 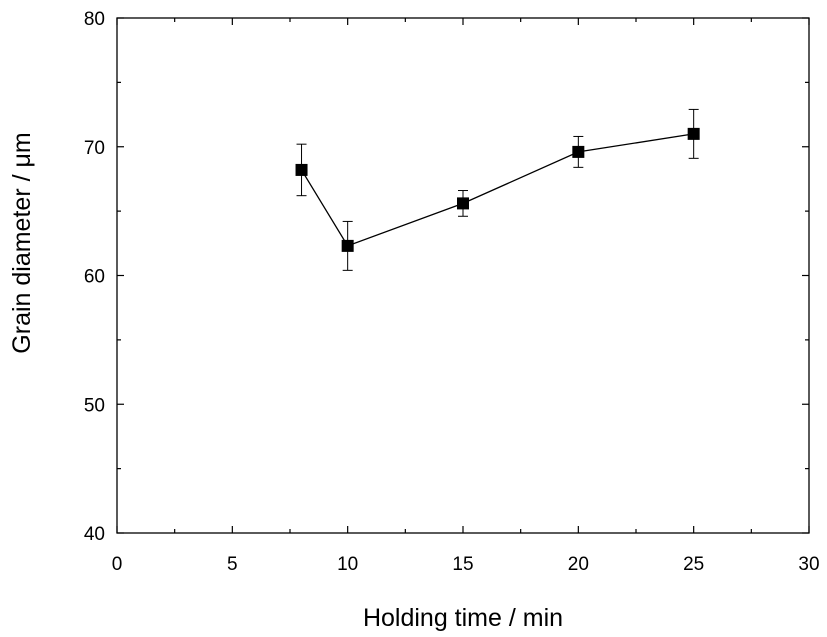 I want to click on y-tick-label: 60, so click(x=94, y=277).